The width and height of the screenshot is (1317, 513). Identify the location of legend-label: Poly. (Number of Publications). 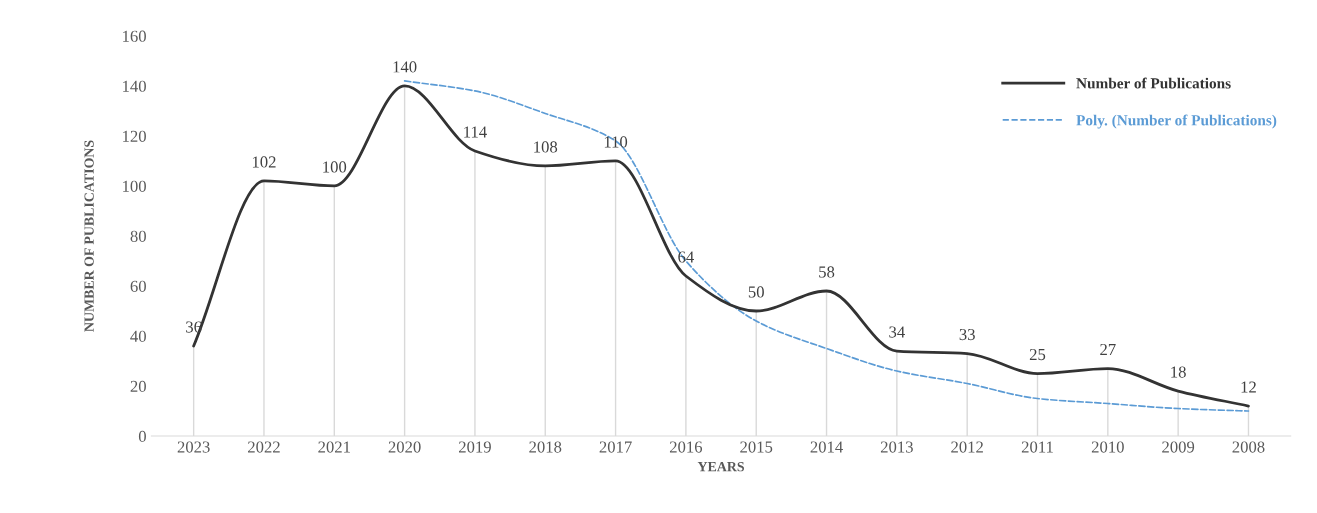
(1176, 121).